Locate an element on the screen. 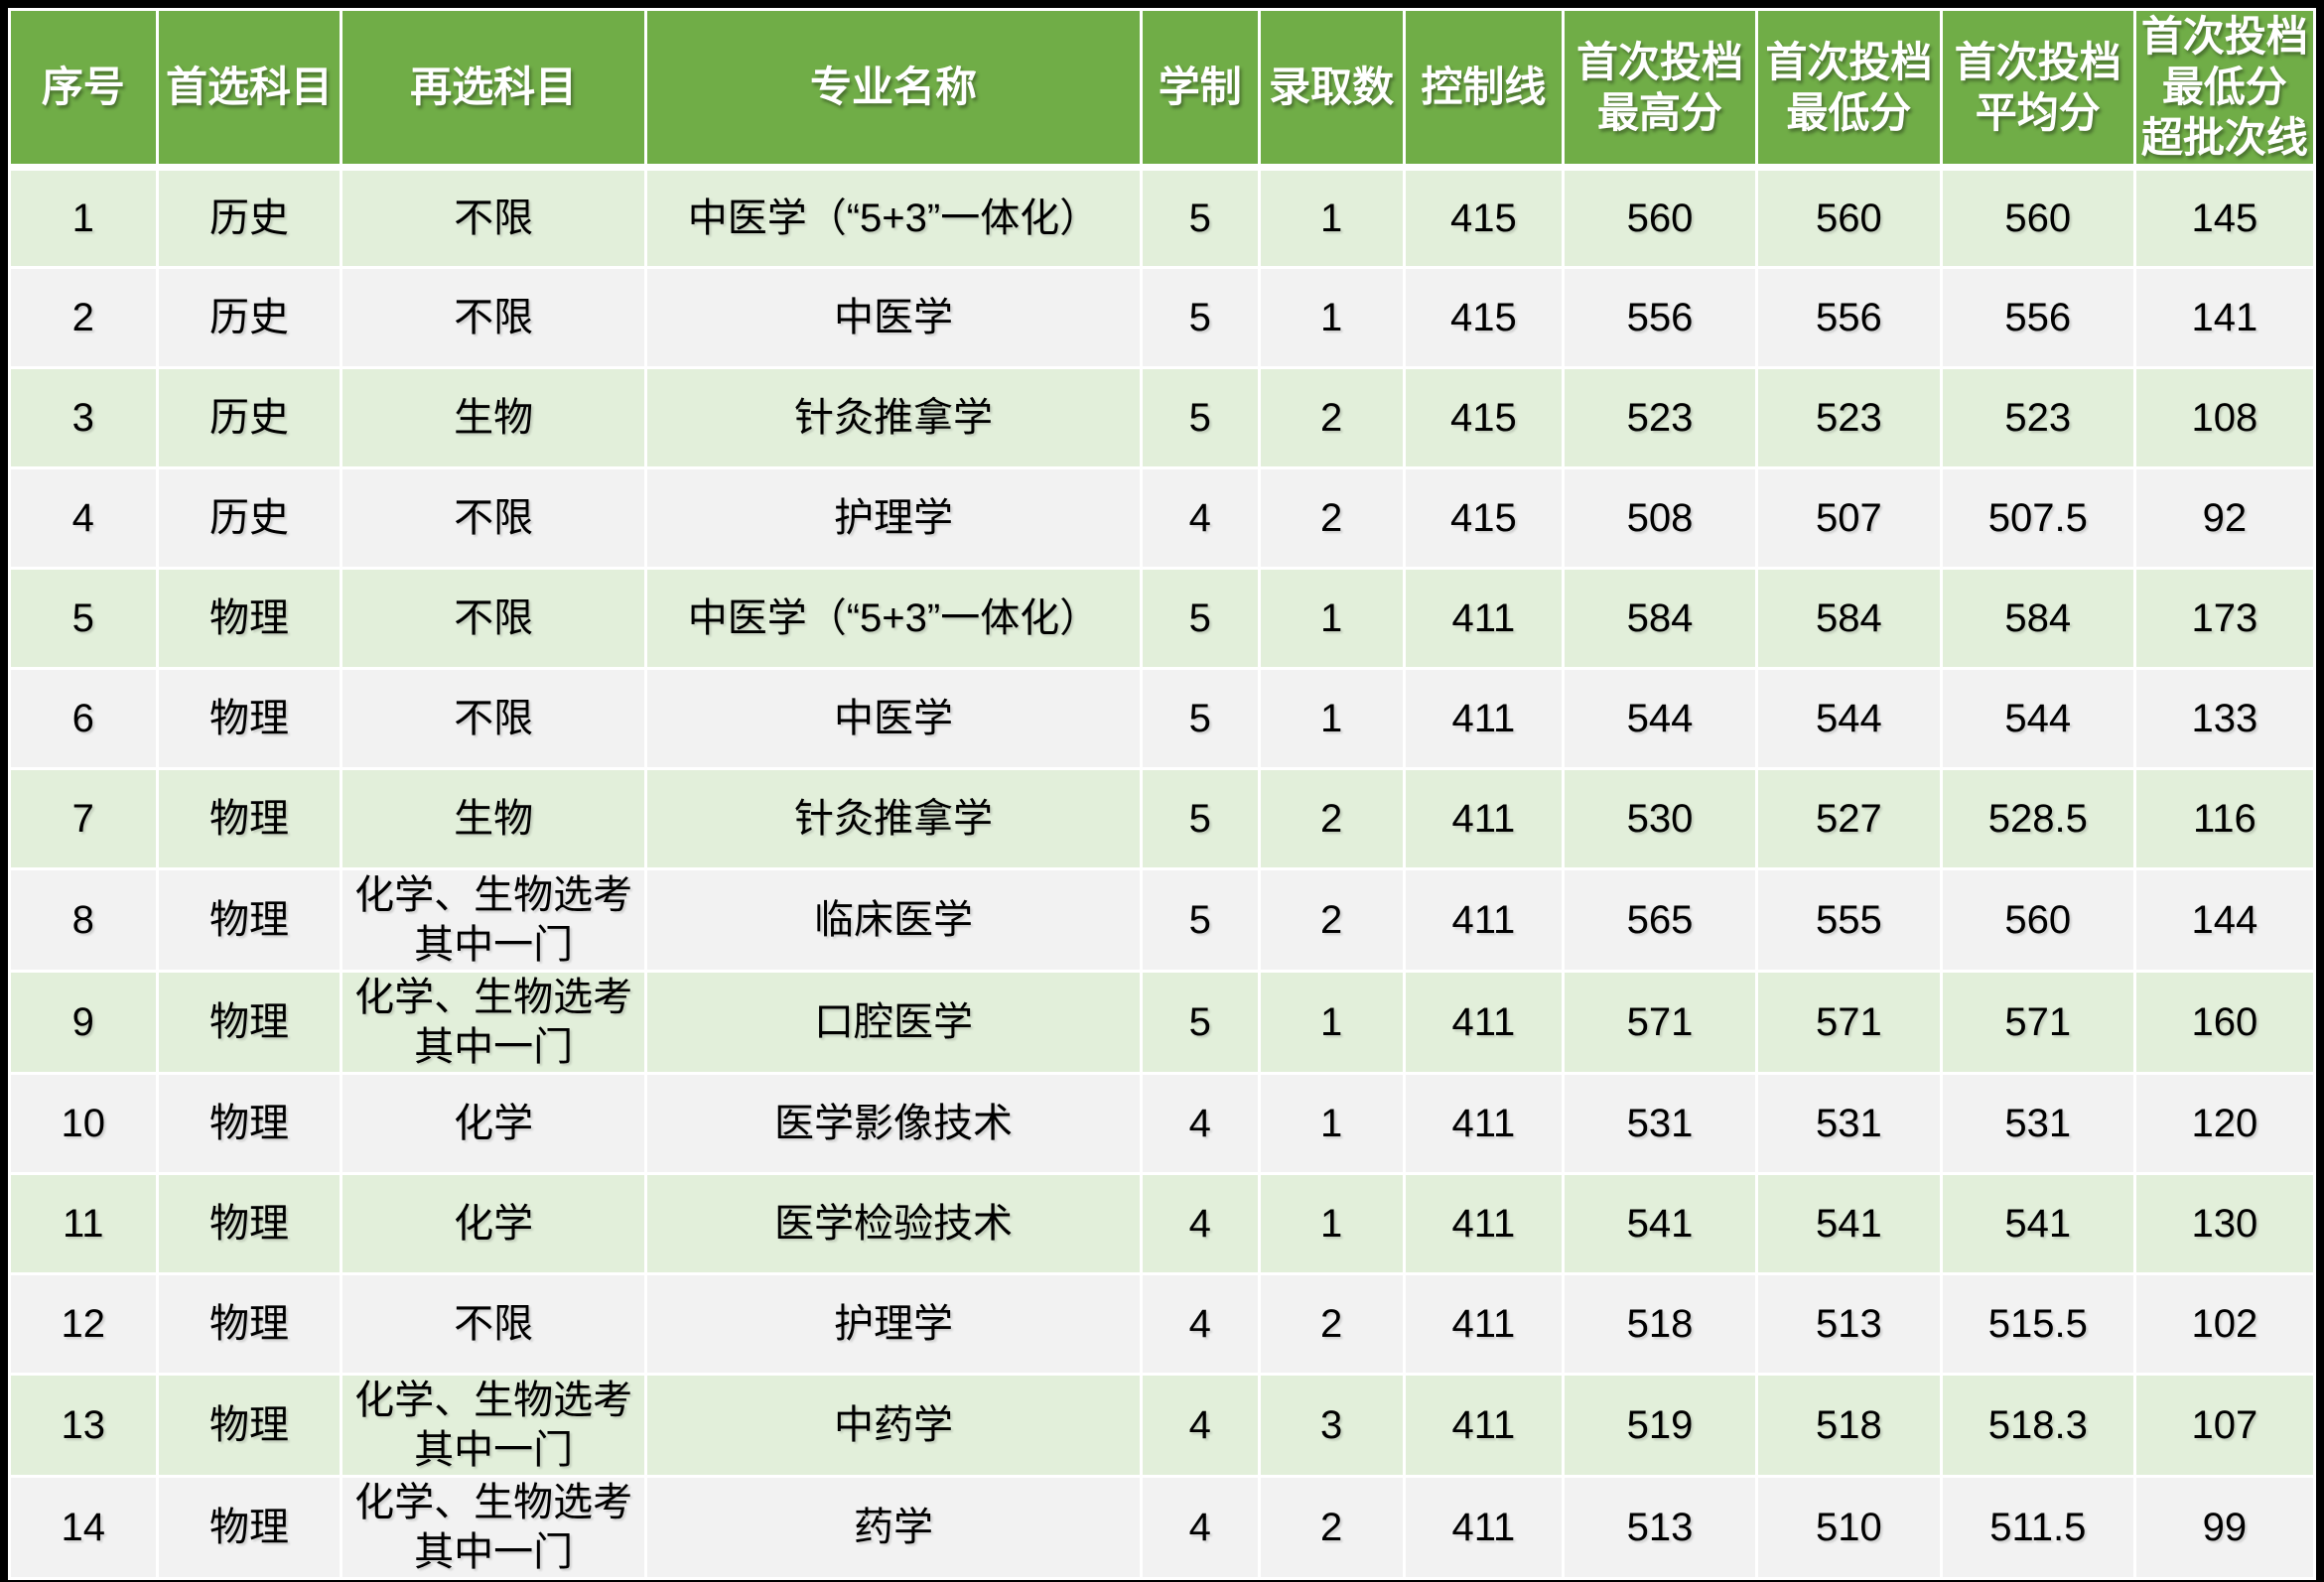 This screenshot has width=2324, height=1582. table-cell: 107 is located at coordinates (2224, 1425).